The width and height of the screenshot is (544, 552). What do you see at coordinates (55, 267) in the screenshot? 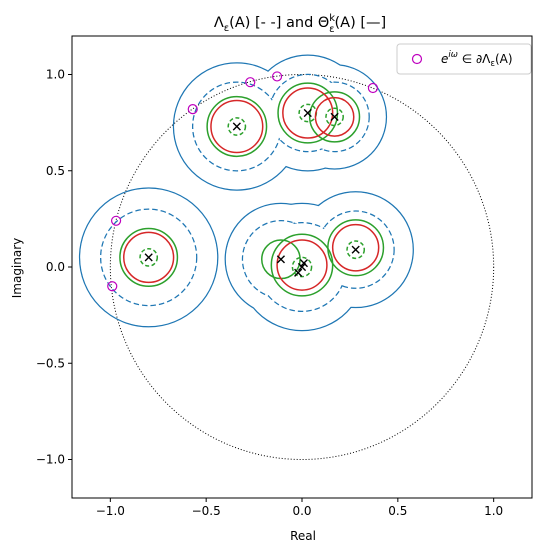
I see `y-tick-label-2: 0.0` at bounding box center [55, 267].